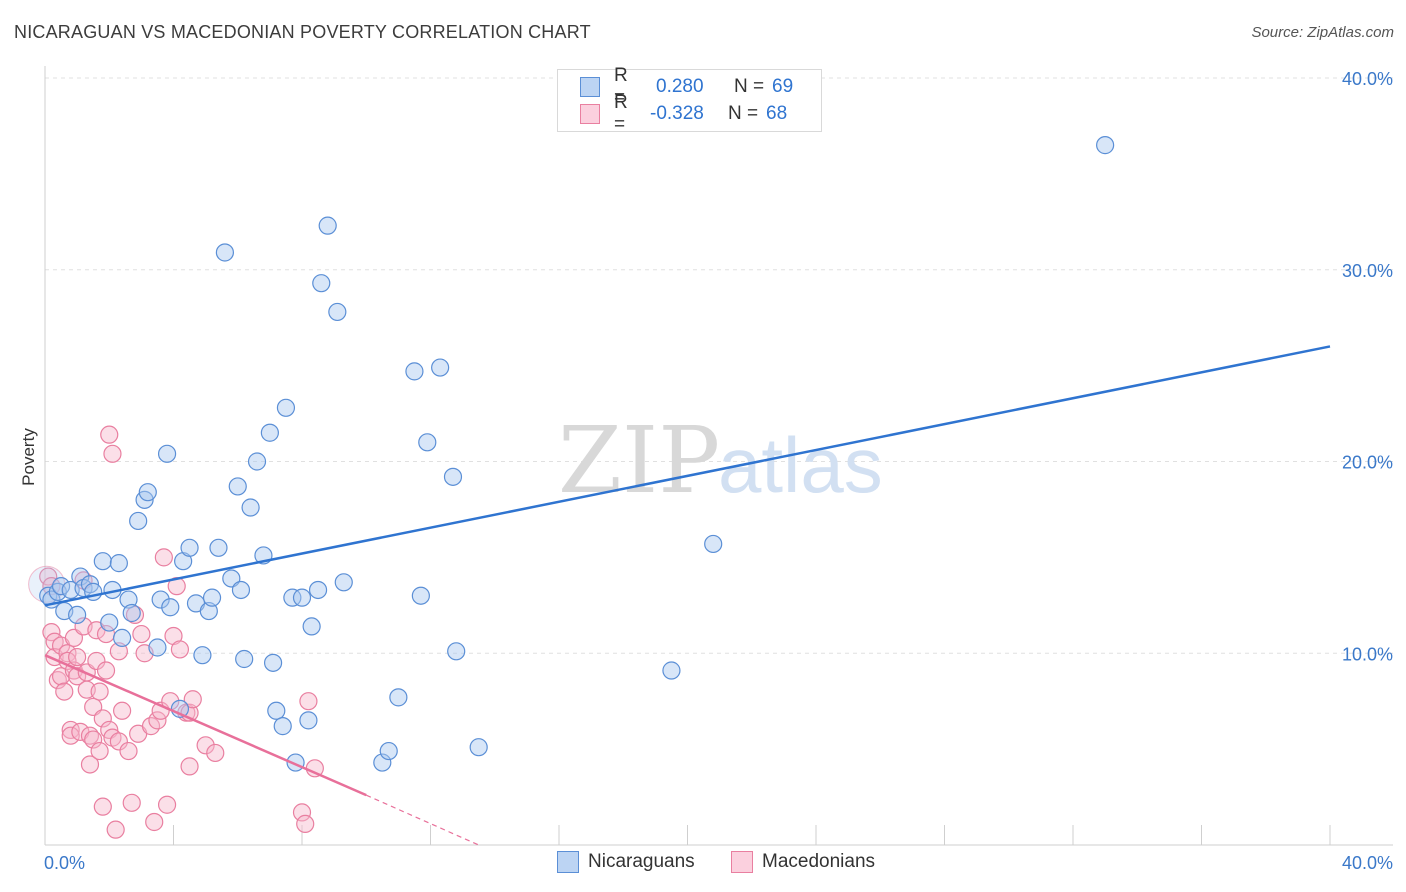 This screenshot has height=892, width=1406. What do you see at coordinates (742, 862) in the screenshot?
I see `pink-swatch-icon` at bounding box center [742, 862].